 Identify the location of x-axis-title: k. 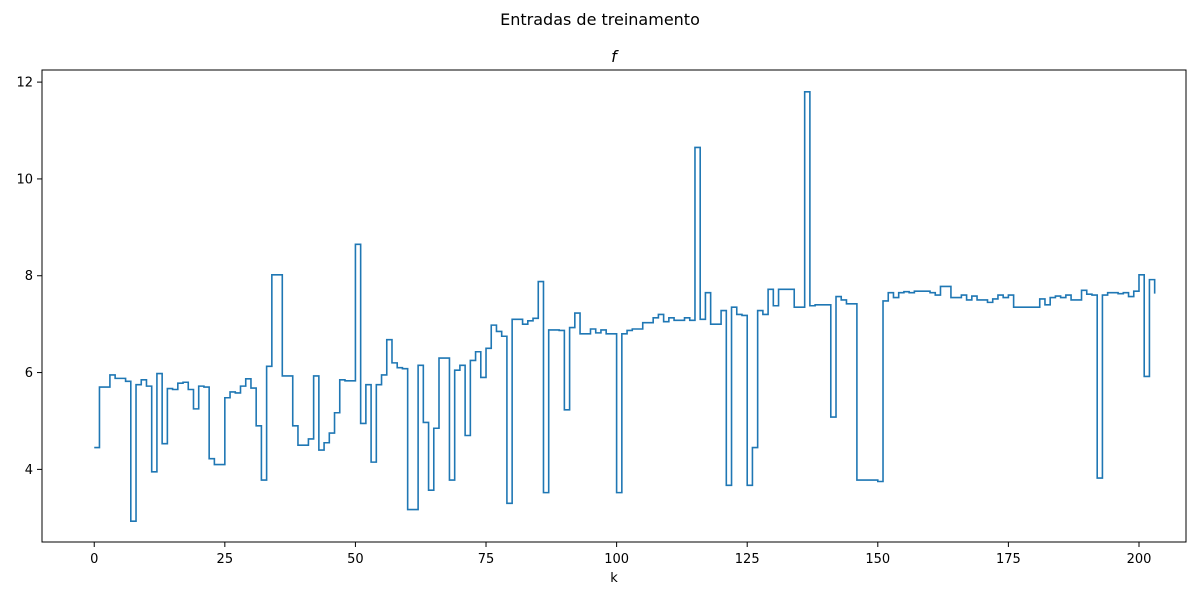
(614, 578).